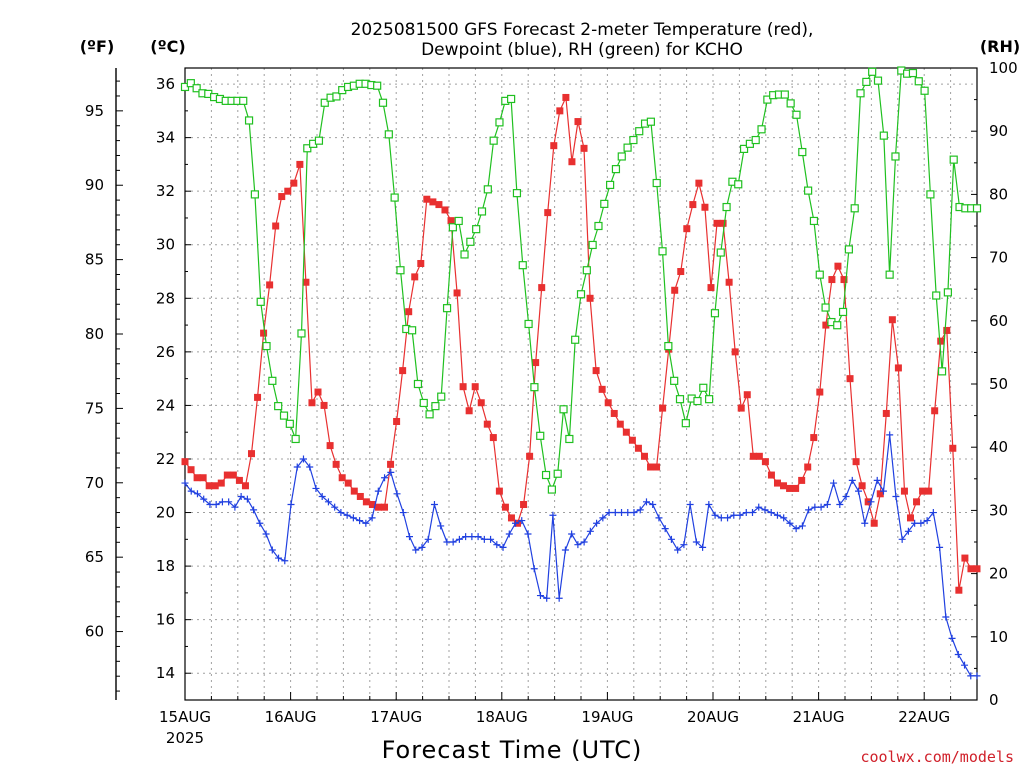 This screenshot has width=1024, height=768. Describe the element at coordinates (185, 738) in the screenshot. I see `x-tick-sublabel: 2025` at that location.